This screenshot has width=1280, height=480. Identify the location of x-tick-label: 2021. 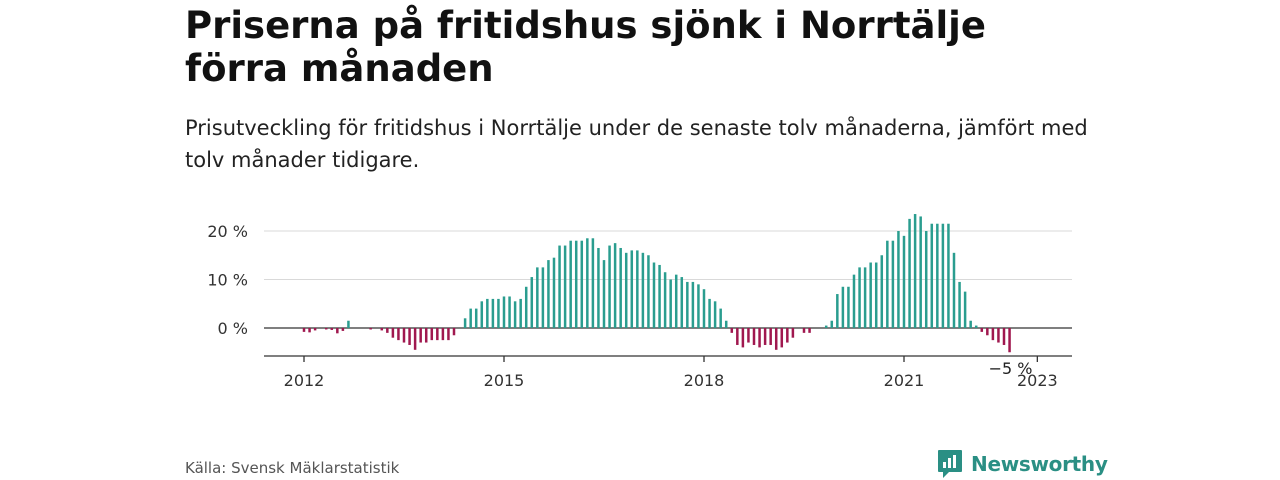
(904, 380).